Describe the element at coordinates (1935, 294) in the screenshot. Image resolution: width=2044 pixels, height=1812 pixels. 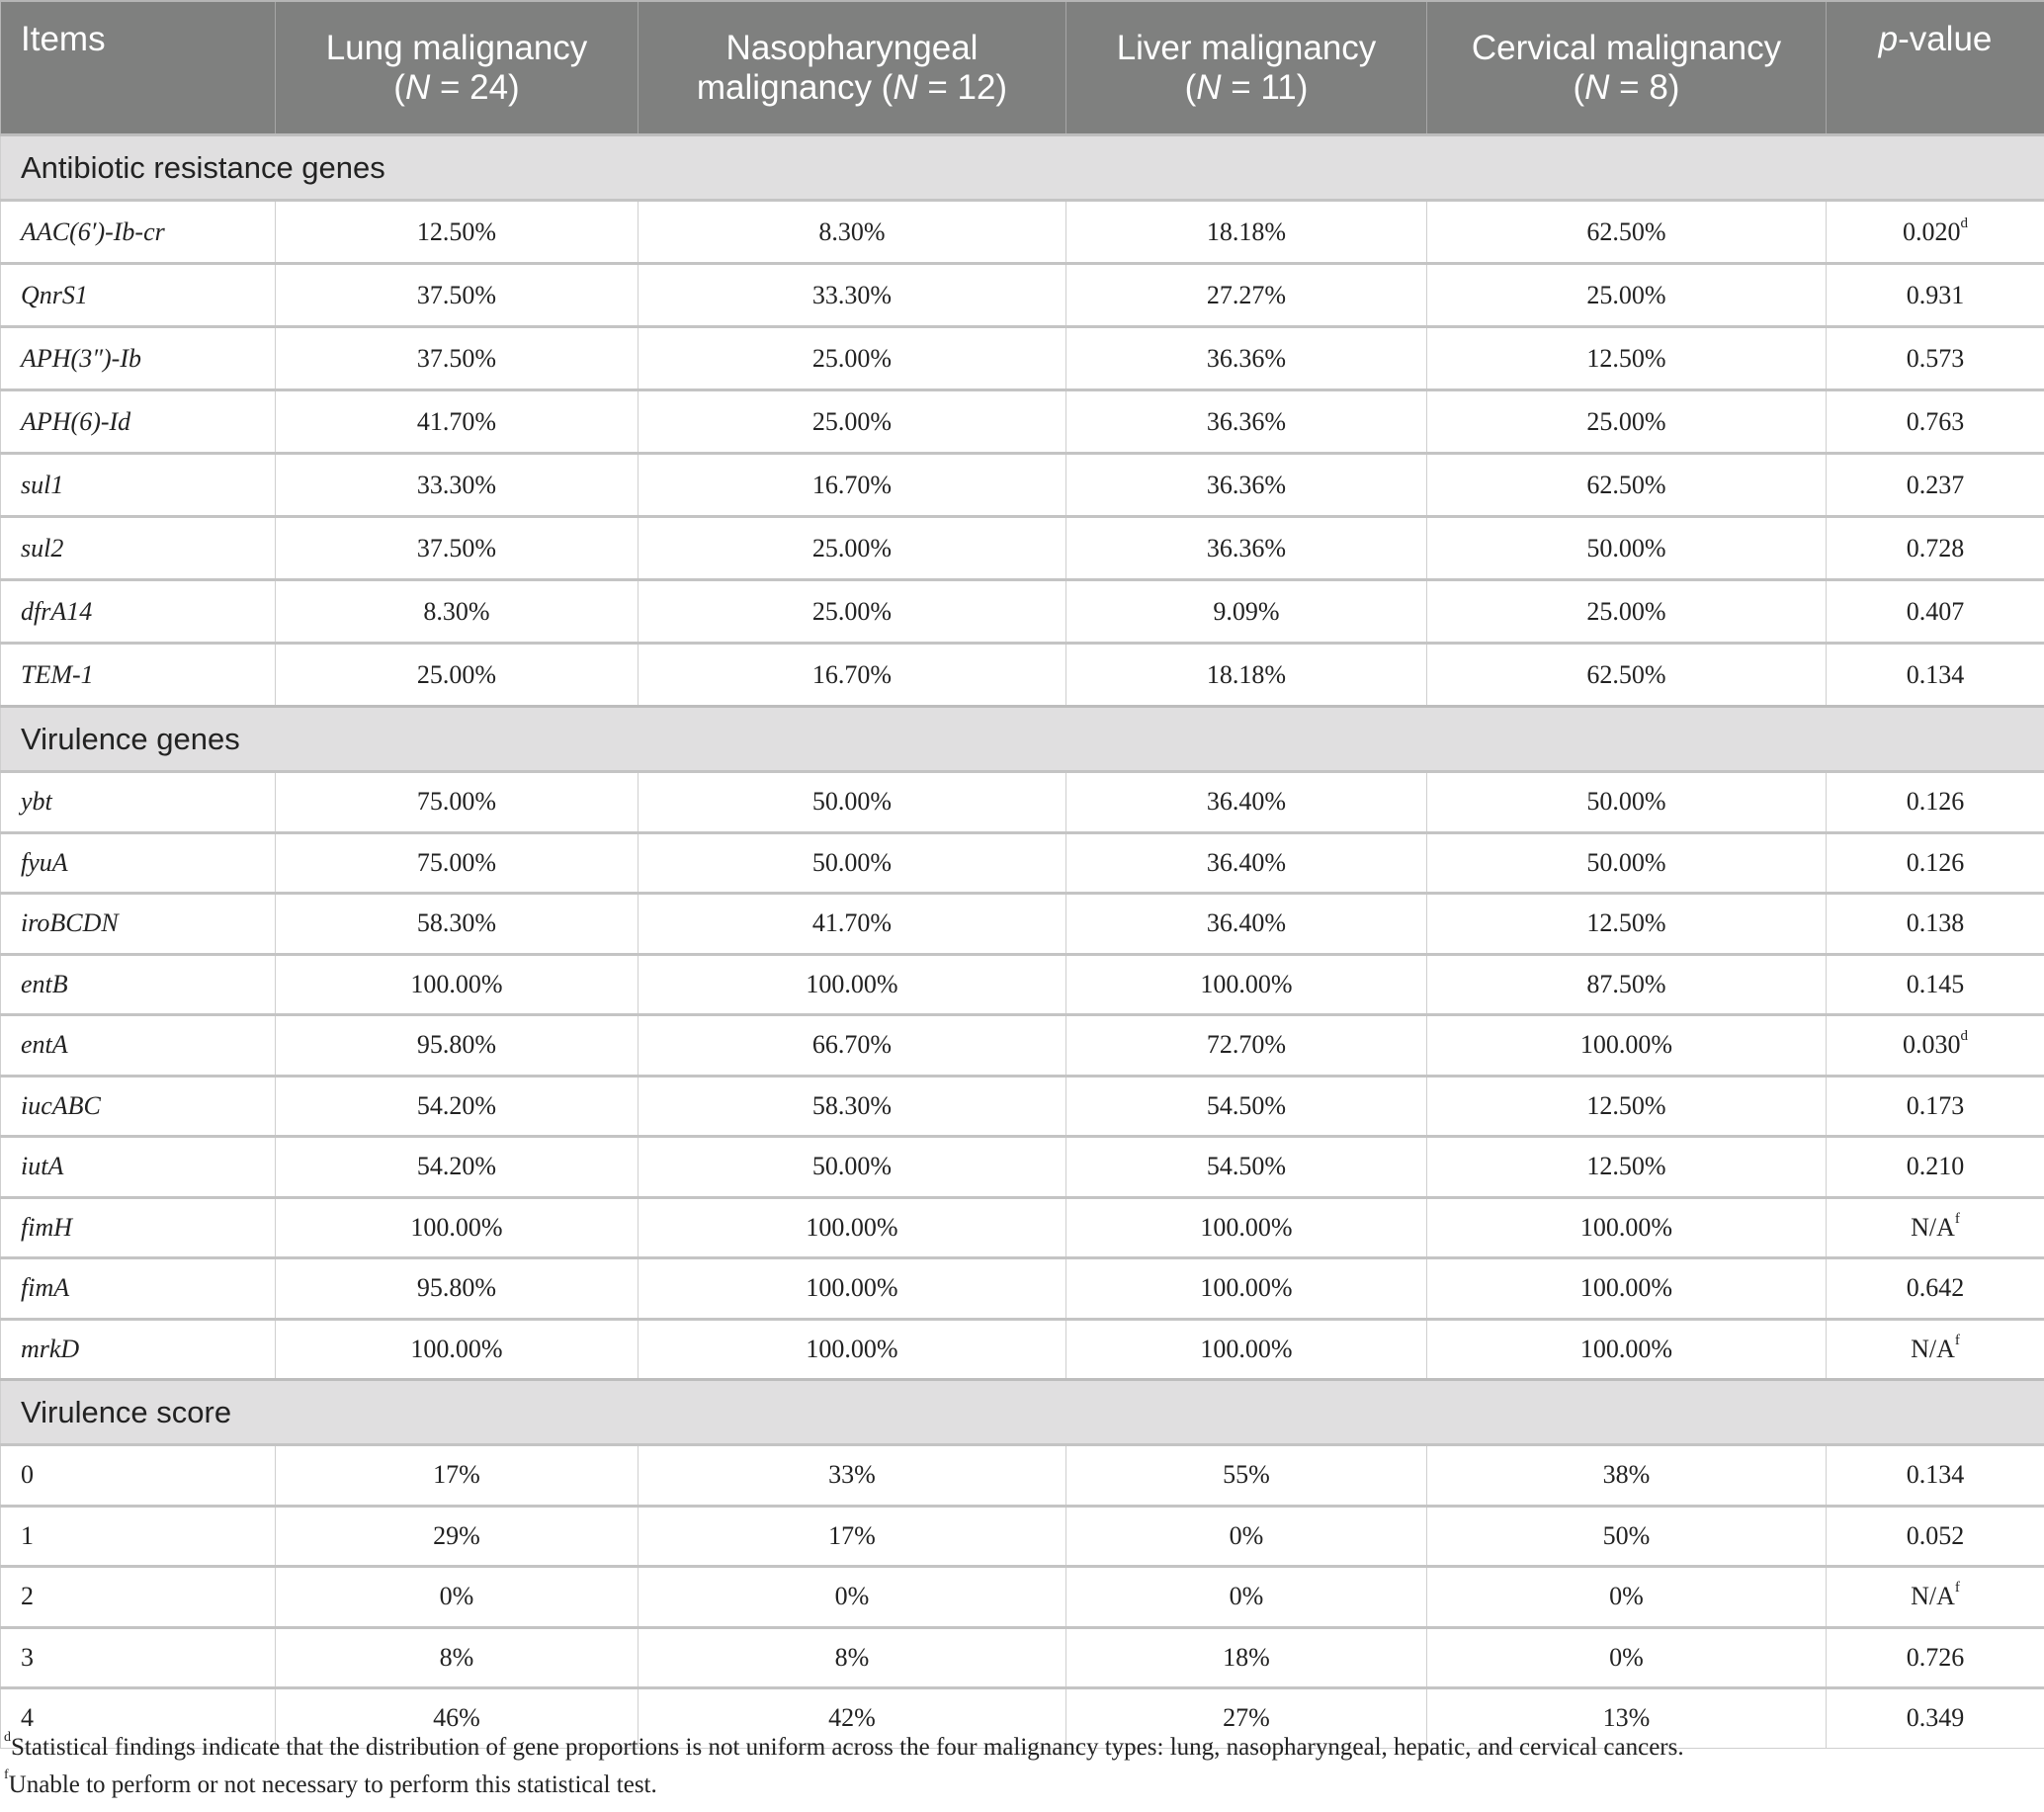
I see `p-value: 0.931` at that location.